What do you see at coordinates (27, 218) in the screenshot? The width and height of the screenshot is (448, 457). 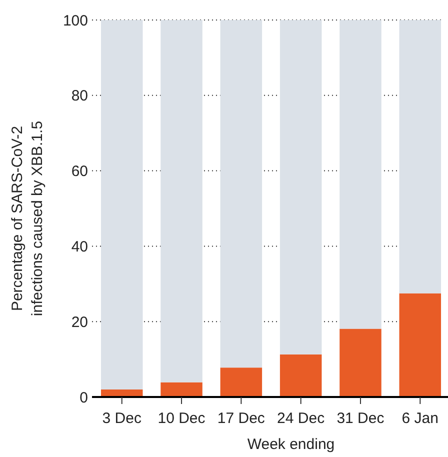 I see `y-axis-title: Percentage of SARS-CoV-2 infections caused by XBB.1.5` at bounding box center [27, 218].